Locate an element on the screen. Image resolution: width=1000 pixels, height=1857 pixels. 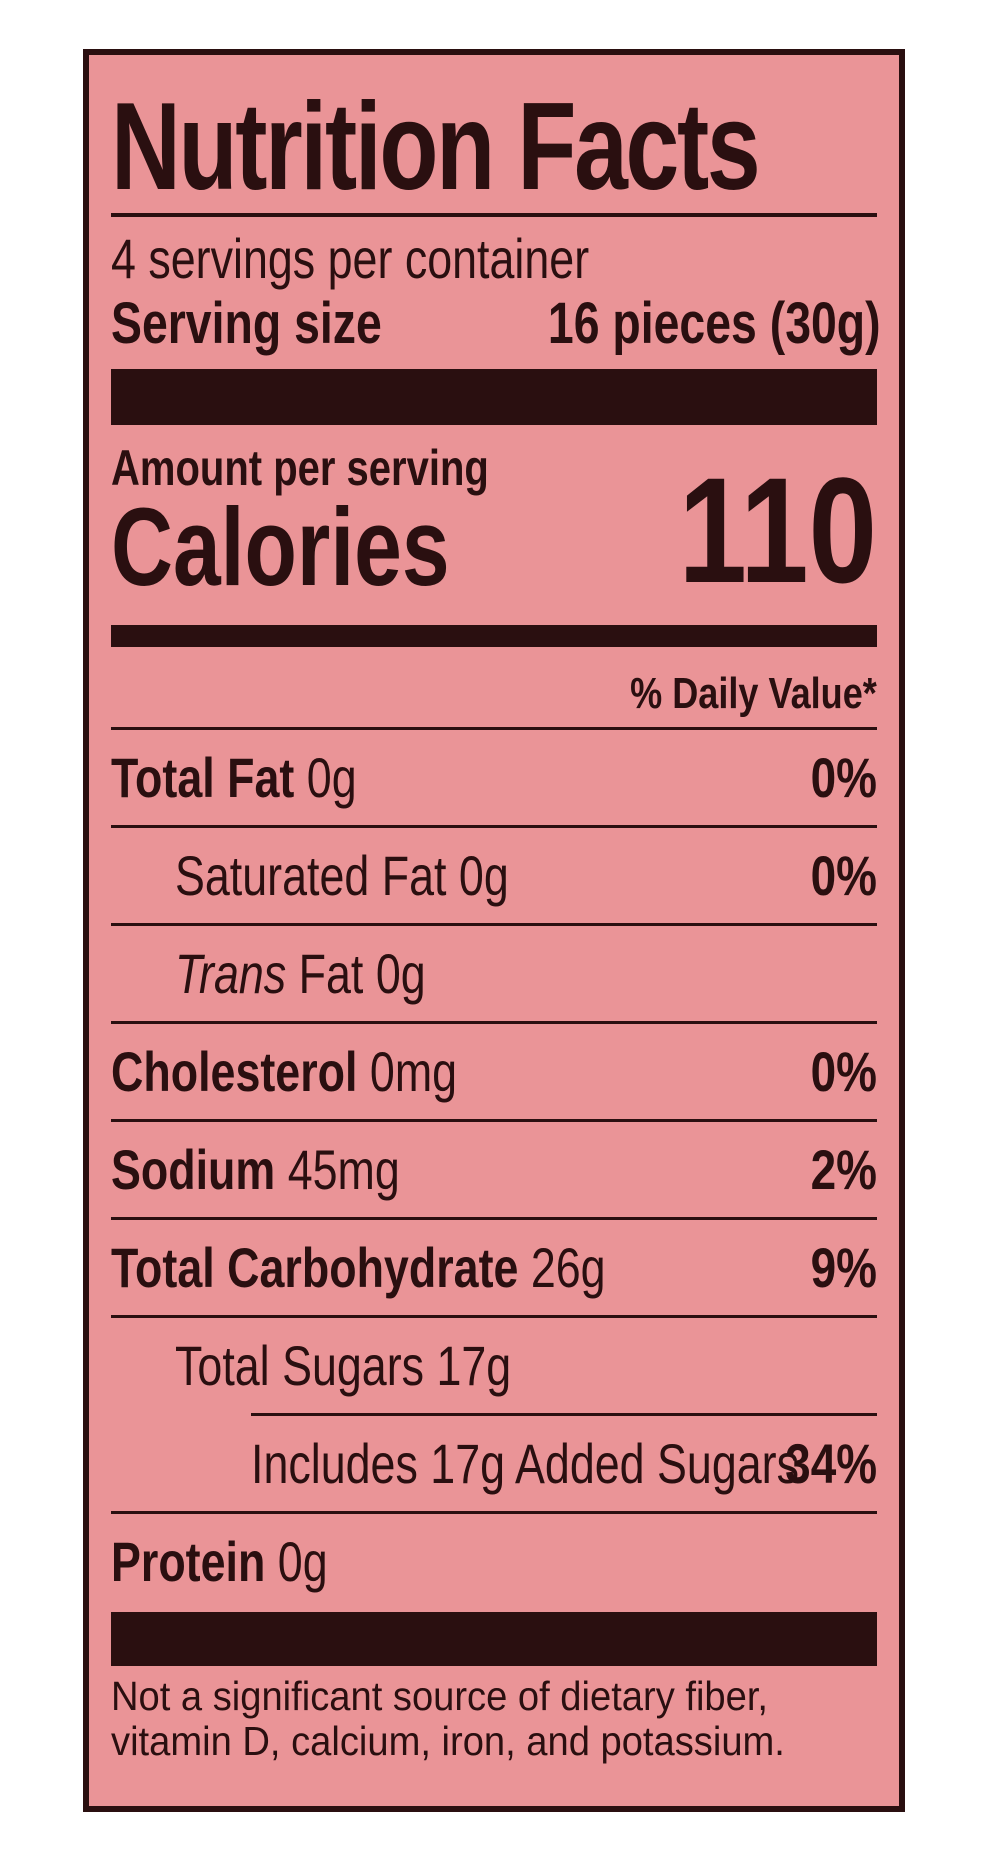
nutrient-row-saturated-fat: Saturated Fat 0g 0% is located at coordinates (494, 877).